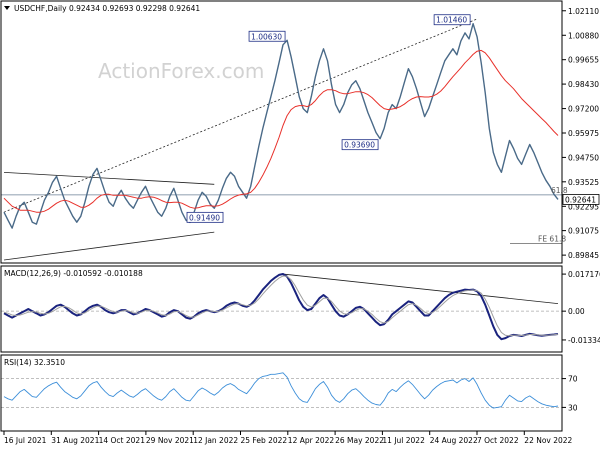 The image size is (600, 450). What do you see at coordinates (25, 440) in the screenshot?
I see `x-tick-label: 16 Jul 2021` at bounding box center [25, 440].